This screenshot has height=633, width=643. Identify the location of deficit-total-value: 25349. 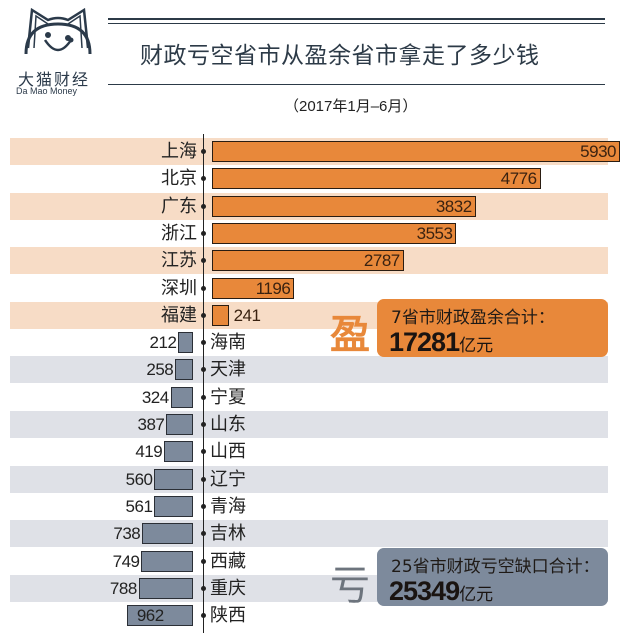
(424, 591).